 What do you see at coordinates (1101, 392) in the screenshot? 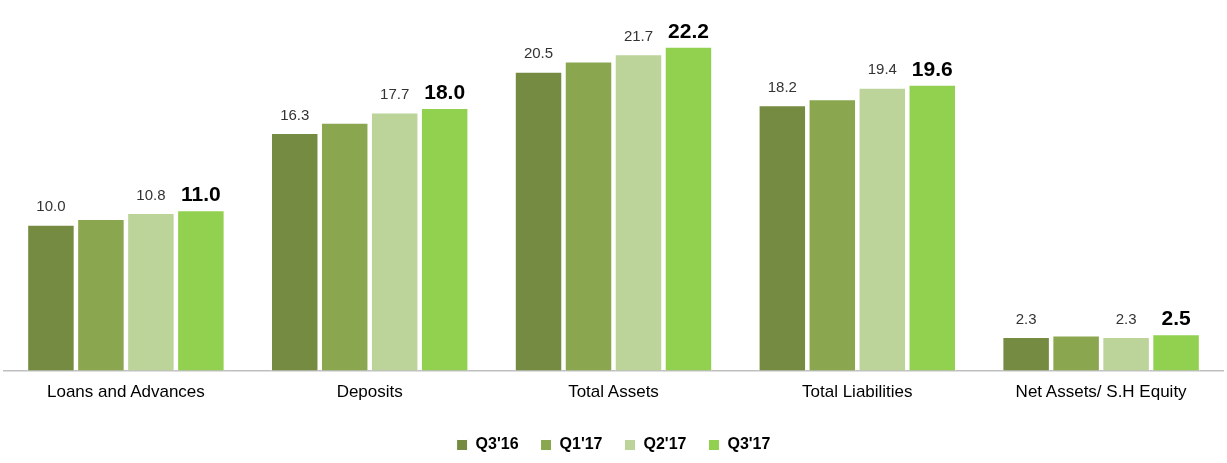
I see `x-tick-label: Net Assets/ S.H Equity` at bounding box center [1101, 392].